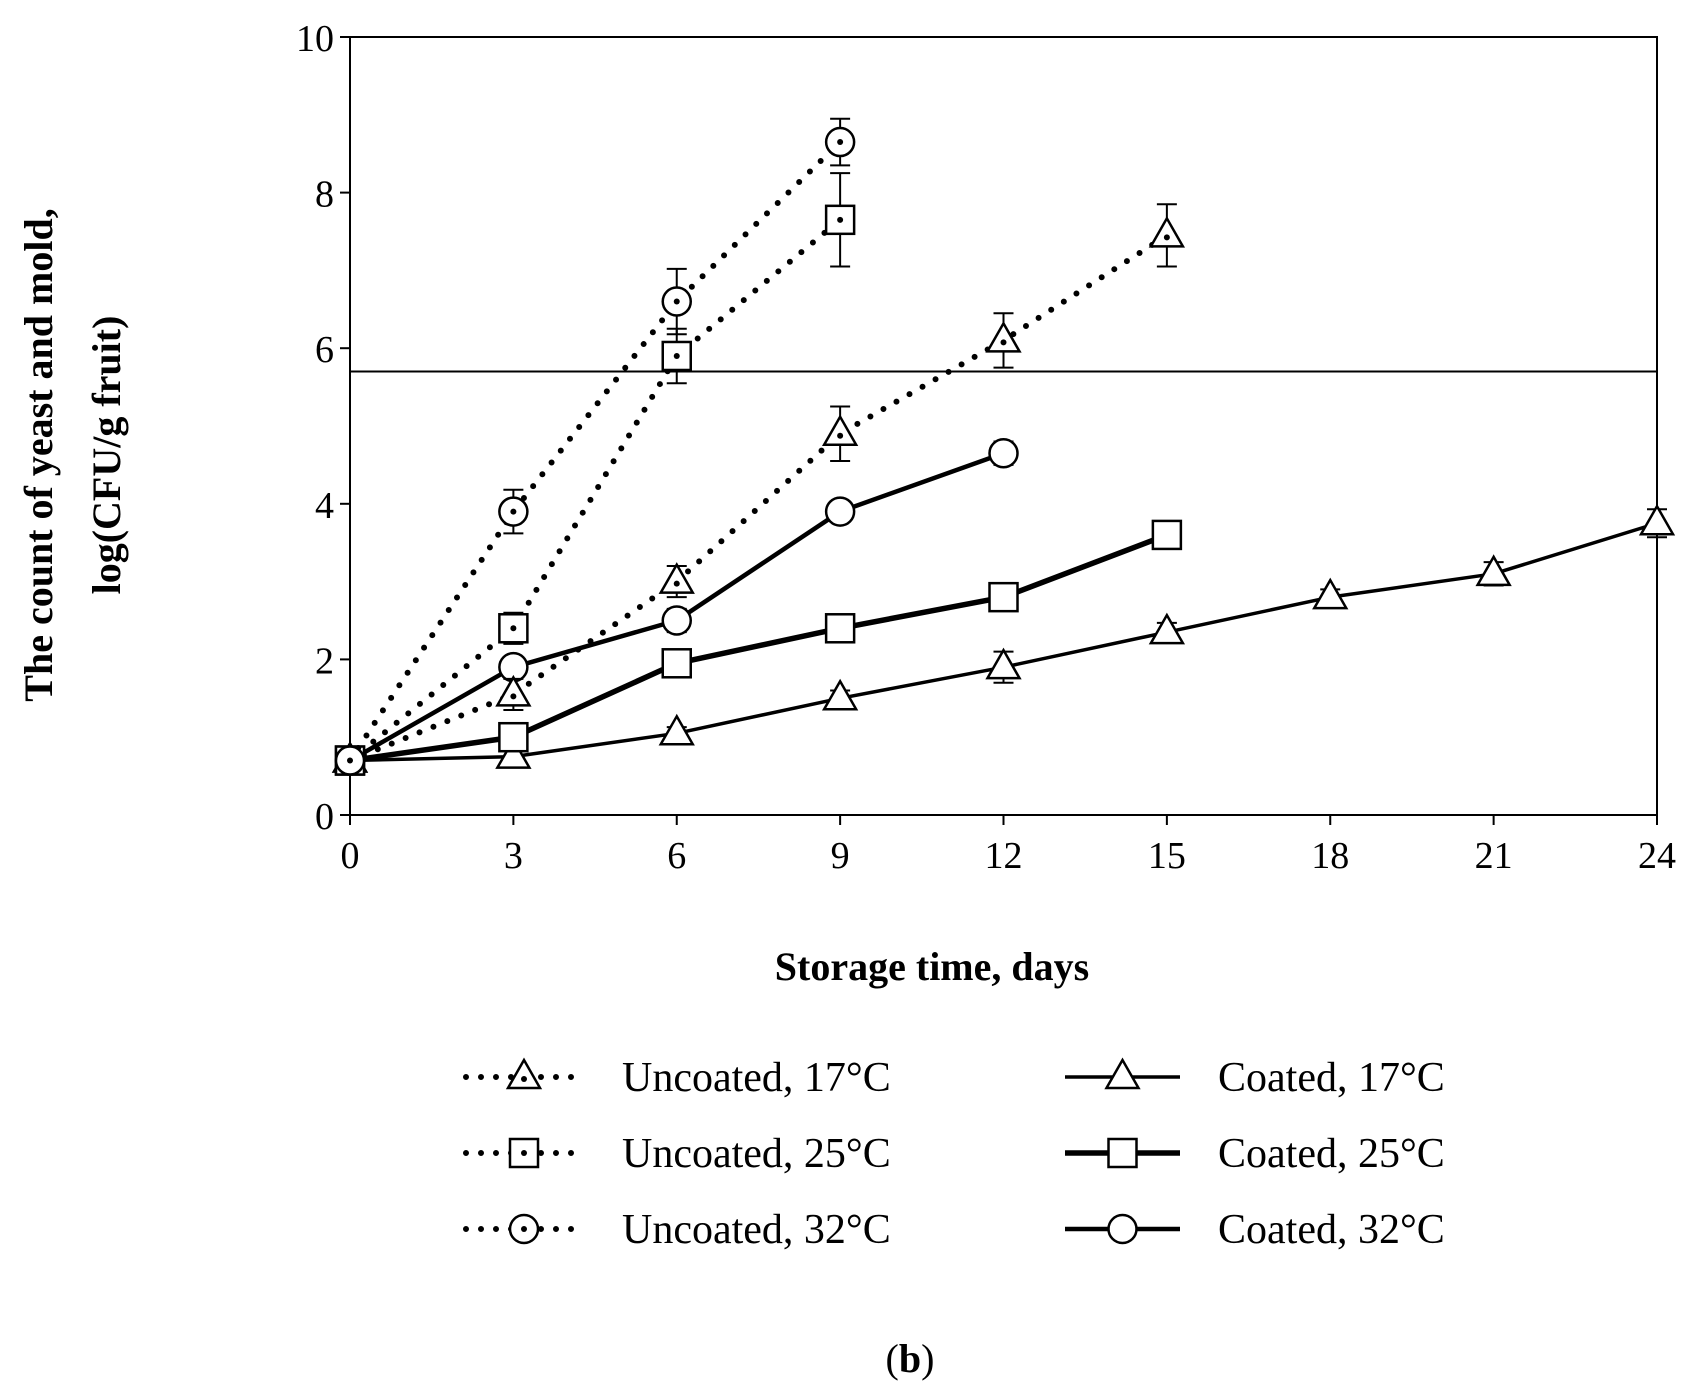 This screenshot has height=1391, width=1691. Describe the element at coordinates (1331, 1154) in the screenshot. I see `legend-label: Coated, 25°C` at that location.